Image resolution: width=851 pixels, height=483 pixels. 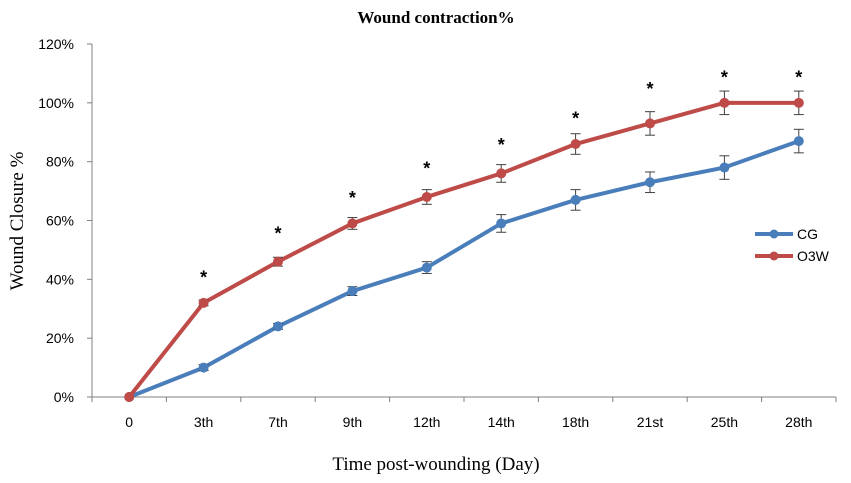 I want to click on y-axis-label: Wound Closure %, so click(x=17, y=220).